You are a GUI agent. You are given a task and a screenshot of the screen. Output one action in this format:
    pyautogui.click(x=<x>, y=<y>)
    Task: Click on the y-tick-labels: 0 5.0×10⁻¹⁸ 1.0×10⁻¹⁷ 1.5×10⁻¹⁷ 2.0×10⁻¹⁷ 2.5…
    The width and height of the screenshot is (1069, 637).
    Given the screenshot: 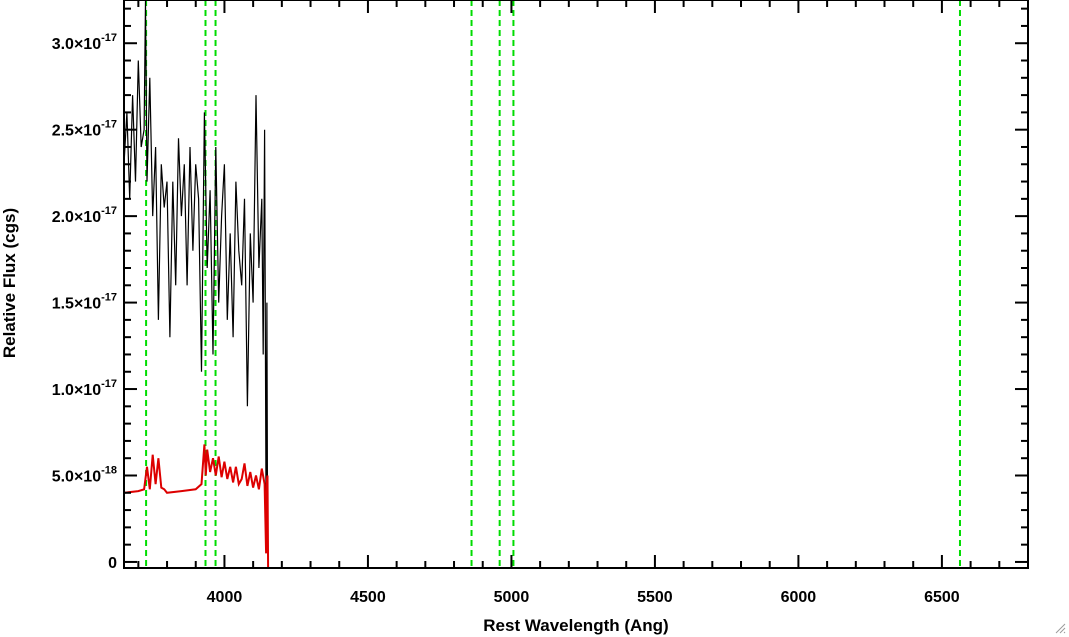 What is the action you would take?
    pyautogui.click(x=84, y=302)
    